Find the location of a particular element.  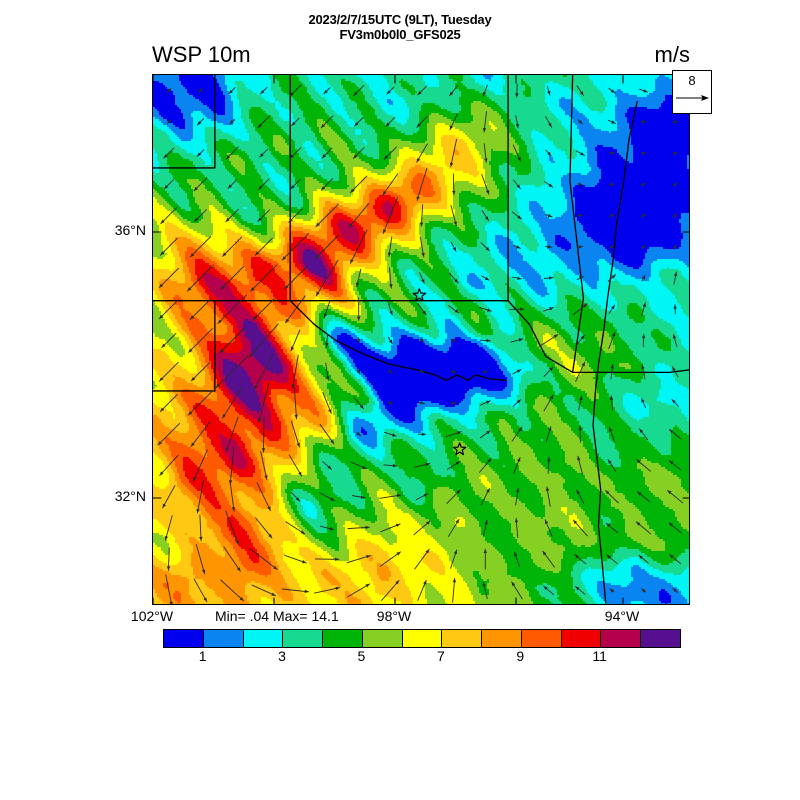

minmax-annotation: Min= .04 Max= 14.1 is located at coordinates (277, 616).